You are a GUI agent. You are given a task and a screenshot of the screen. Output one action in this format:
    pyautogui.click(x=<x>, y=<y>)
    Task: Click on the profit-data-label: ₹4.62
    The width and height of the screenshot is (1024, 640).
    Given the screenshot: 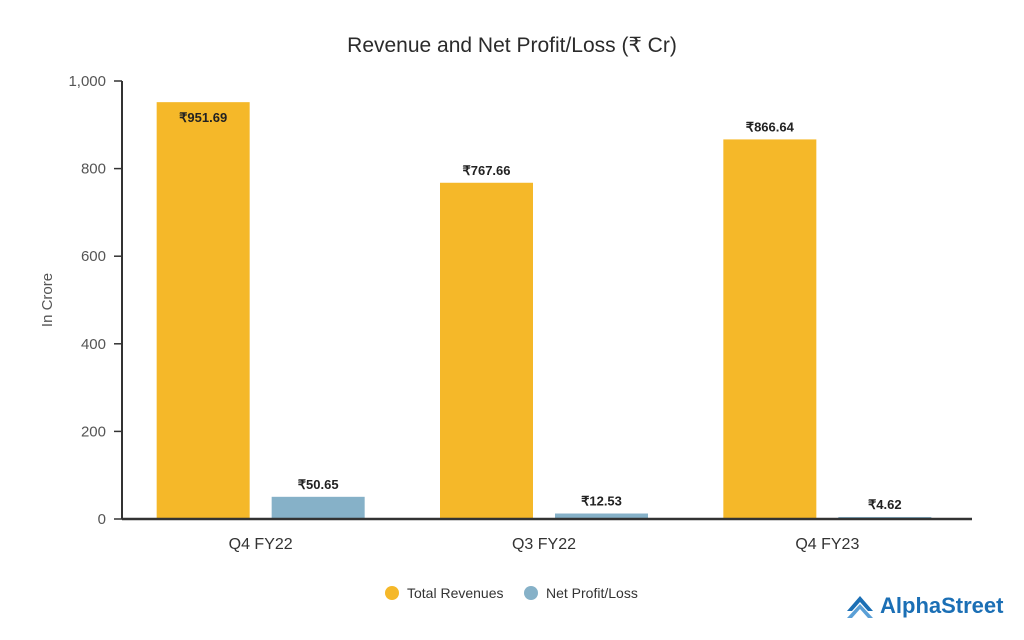 What is the action you would take?
    pyautogui.click(x=885, y=504)
    